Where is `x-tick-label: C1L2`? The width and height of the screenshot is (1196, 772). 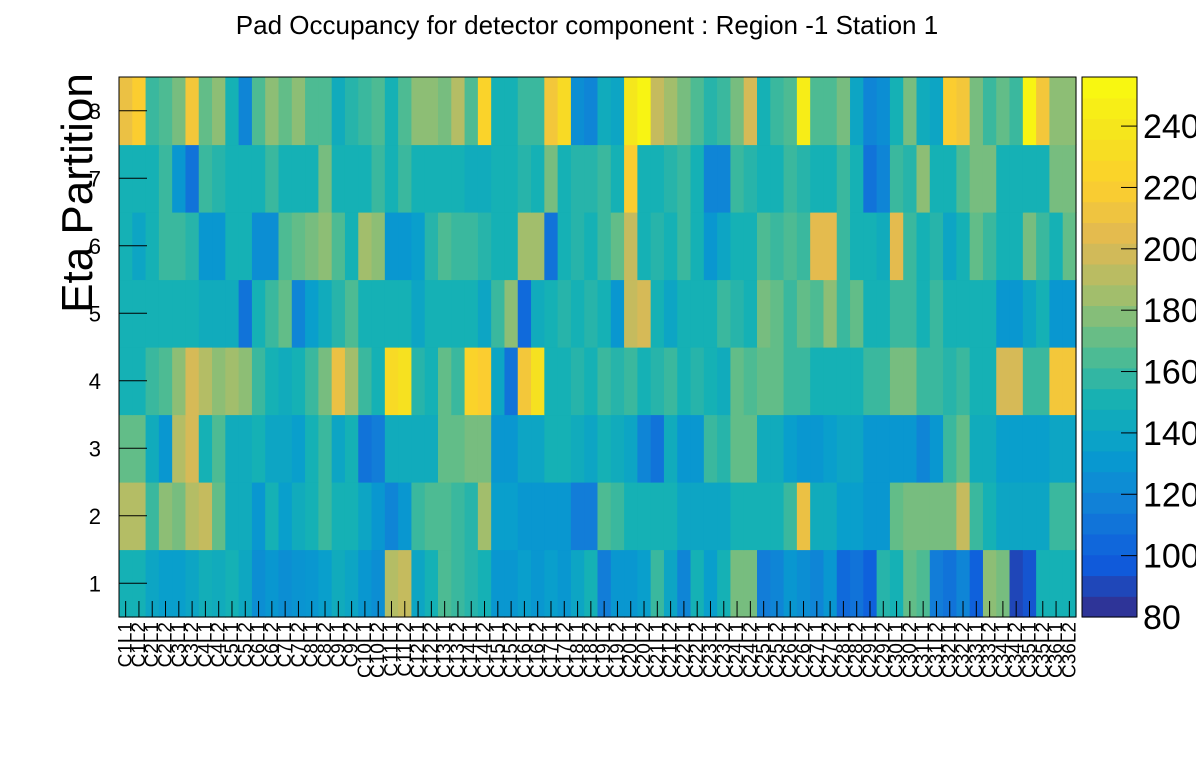 x-tick-label: C1L2 is located at coordinates (139, 644).